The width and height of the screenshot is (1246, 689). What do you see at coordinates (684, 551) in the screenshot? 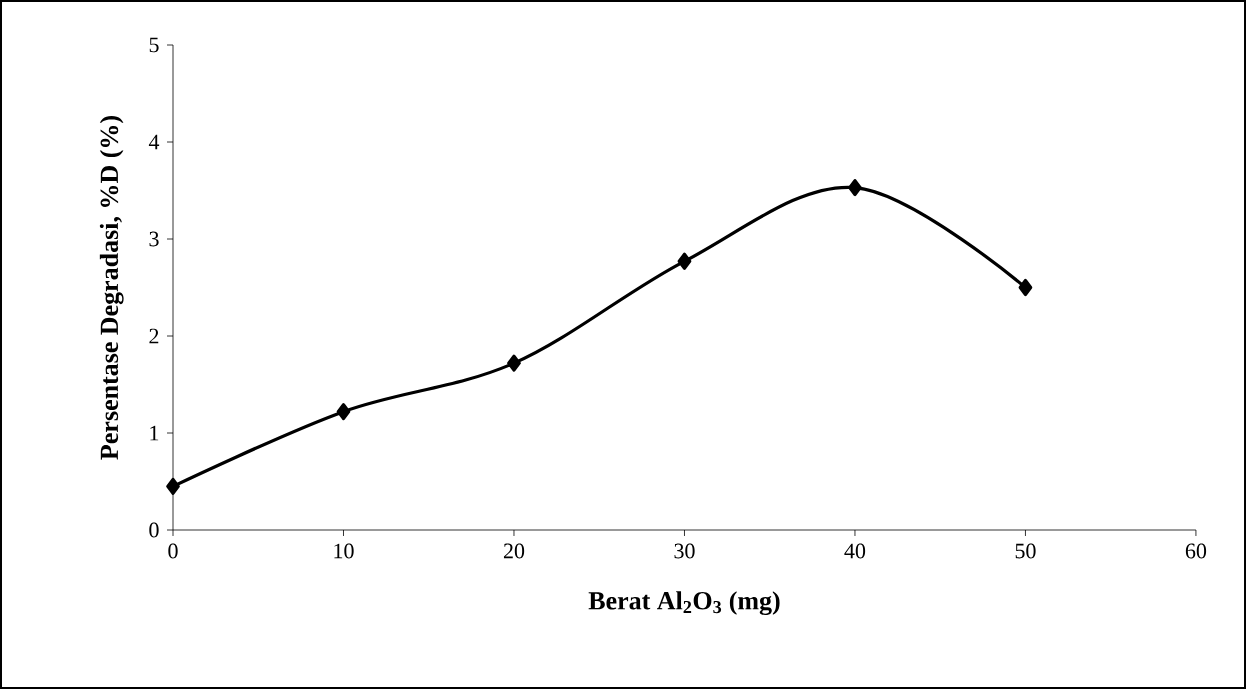
I see `x-tick-label: 30` at bounding box center [684, 551].